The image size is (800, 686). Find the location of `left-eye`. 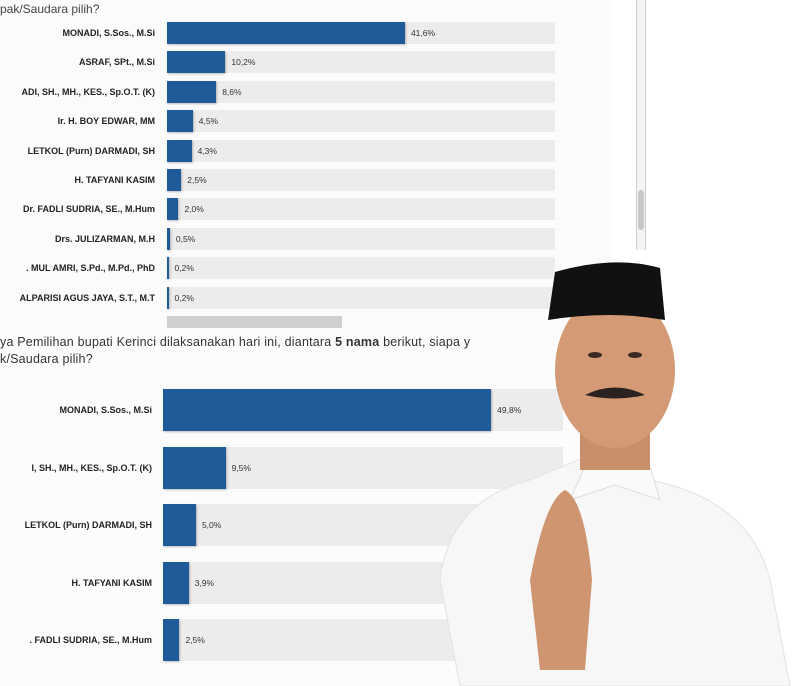

left-eye is located at coordinates (595, 355).